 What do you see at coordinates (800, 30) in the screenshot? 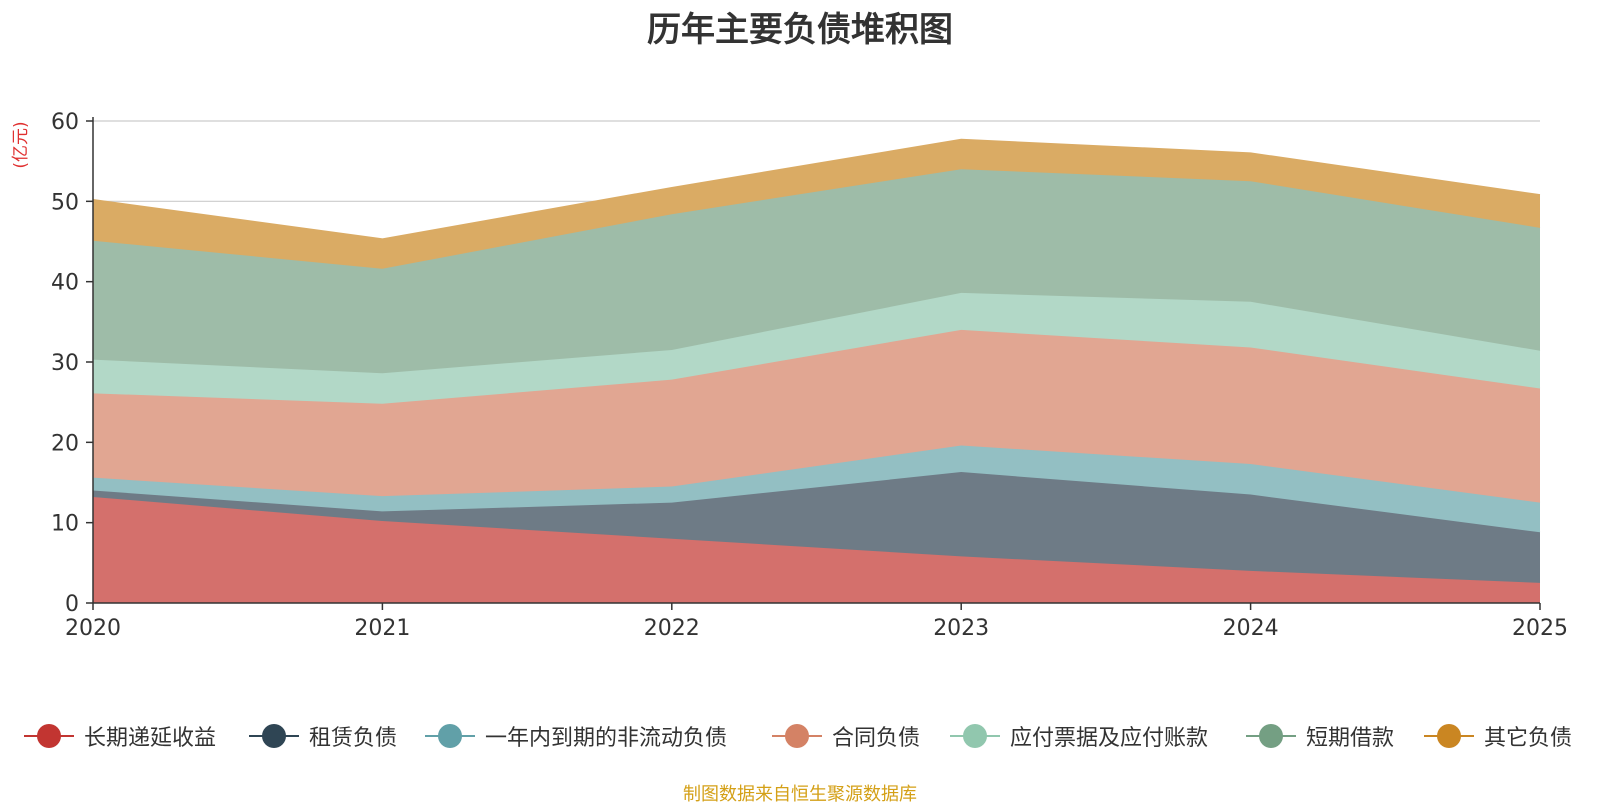
I see `chart-title: 历年主要负债堆积图` at bounding box center [800, 30].